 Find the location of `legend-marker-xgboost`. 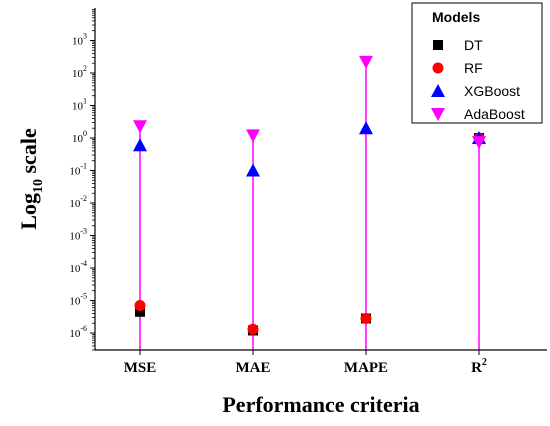

legend-marker-xgboost is located at coordinates (438, 90).